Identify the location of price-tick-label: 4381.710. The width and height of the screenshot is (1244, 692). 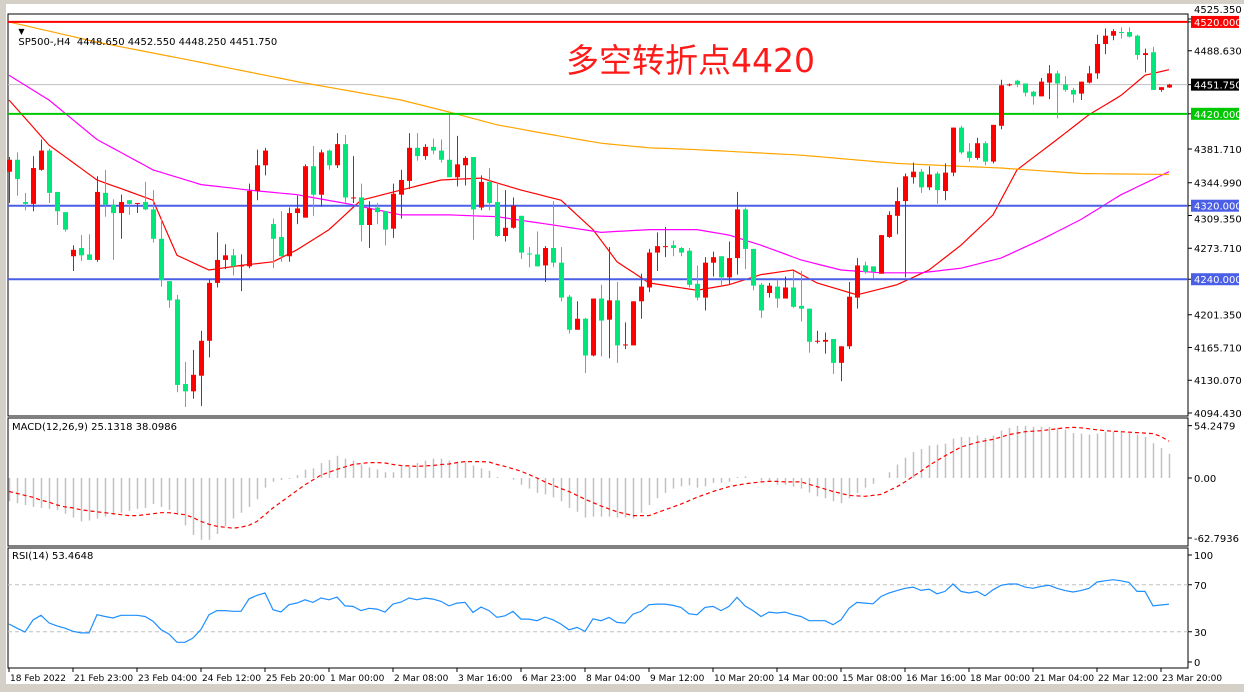
(1218, 150).